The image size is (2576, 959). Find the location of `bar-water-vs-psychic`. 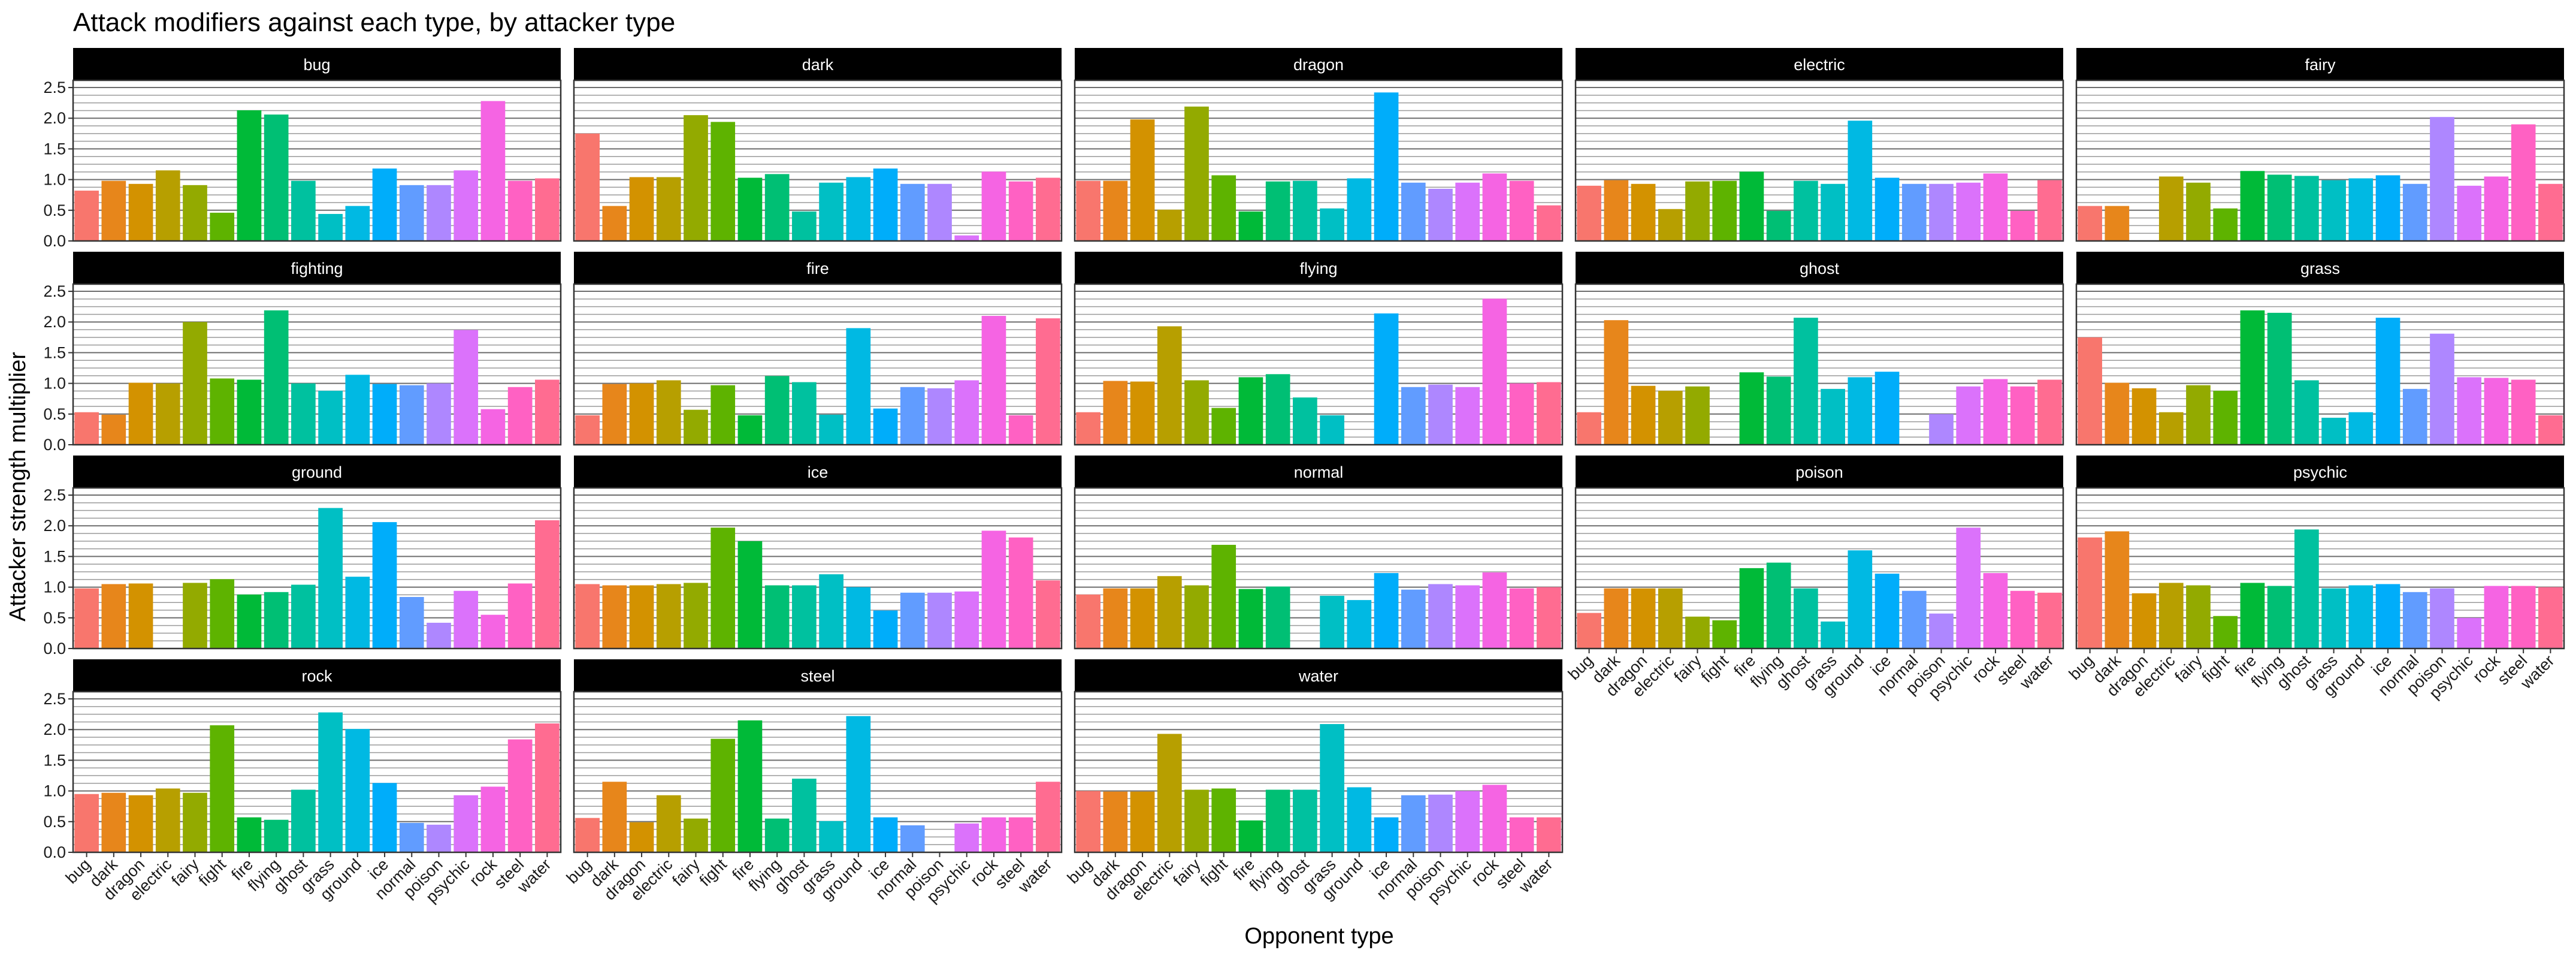

bar-water-vs-psychic is located at coordinates (1467, 821).